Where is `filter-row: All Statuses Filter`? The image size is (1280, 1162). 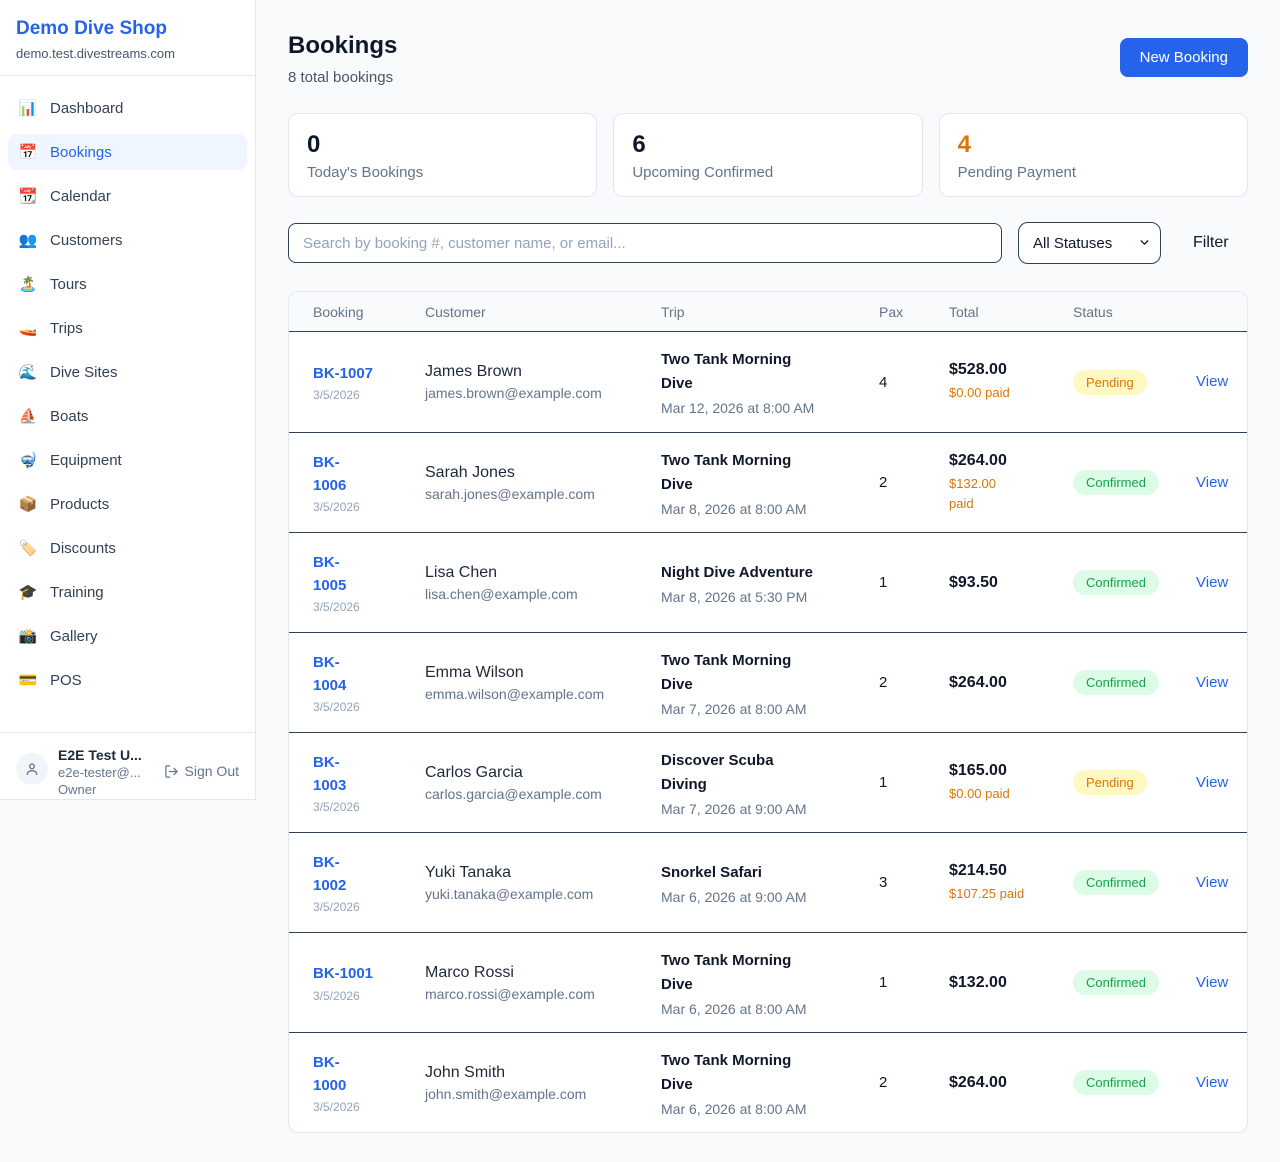
filter-row: All Statuses Filter is located at coordinates (768, 243).